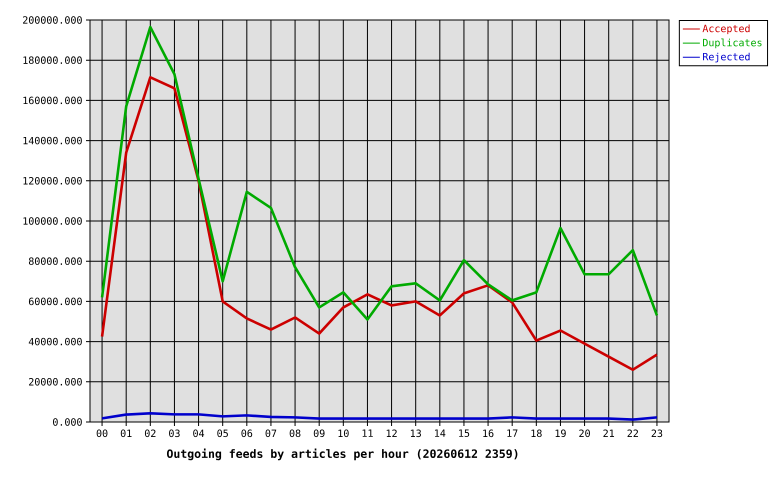 This screenshot has height=480, width=780. I want to click on x-tick-label: 09, so click(319, 434).